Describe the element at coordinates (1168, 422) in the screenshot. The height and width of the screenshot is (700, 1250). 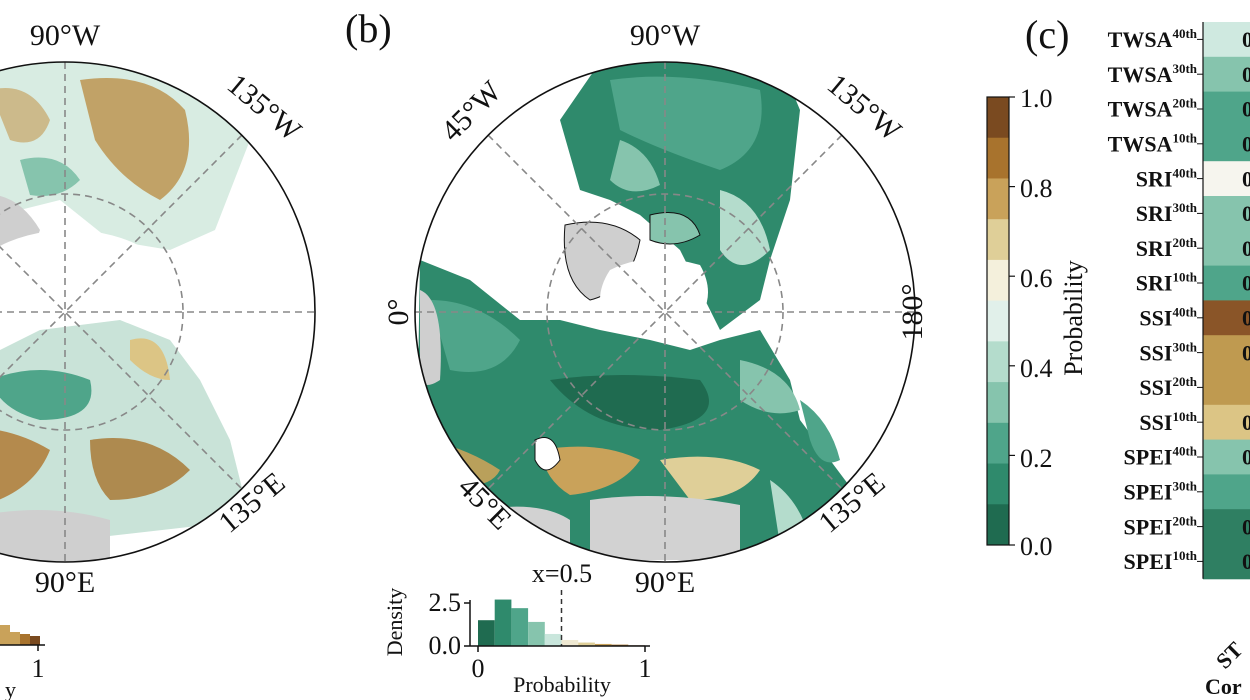
I see `table-row-label: SSI10th` at that location.